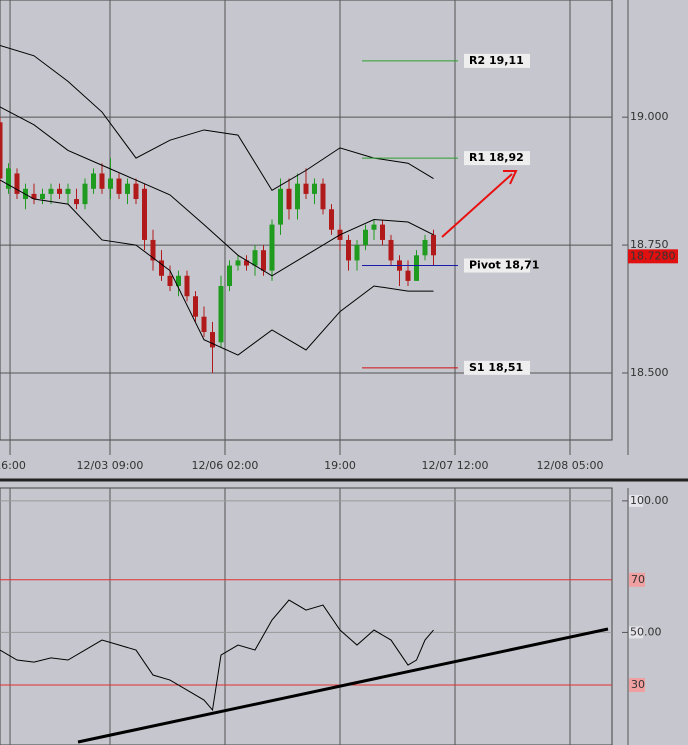 The width and height of the screenshot is (688, 745). I want to click on x-tick-label: 16:00, so click(13, 465).